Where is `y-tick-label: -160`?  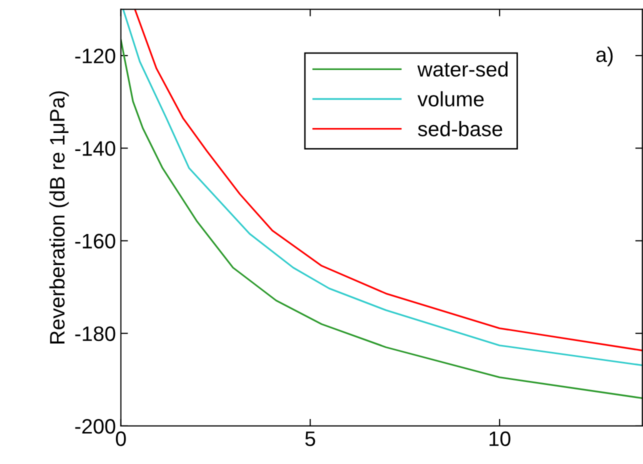
y-tick-label: -160 is located at coordinates (95, 241).